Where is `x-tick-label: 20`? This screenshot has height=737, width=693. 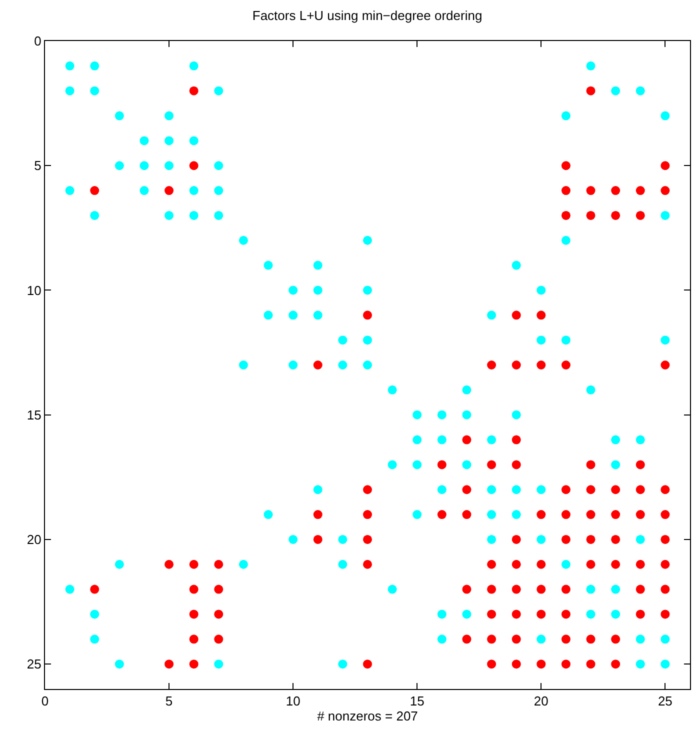 x-tick-label: 20 is located at coordinates (541, 701).